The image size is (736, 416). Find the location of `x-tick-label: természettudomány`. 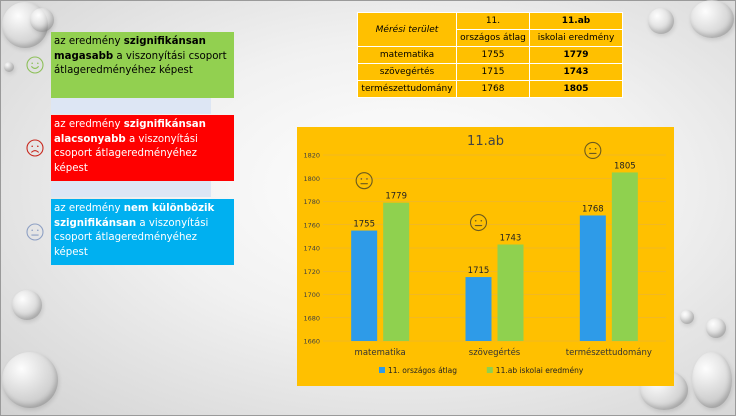

x-tick-label: természettudomány is located at coordinates (609, 352).